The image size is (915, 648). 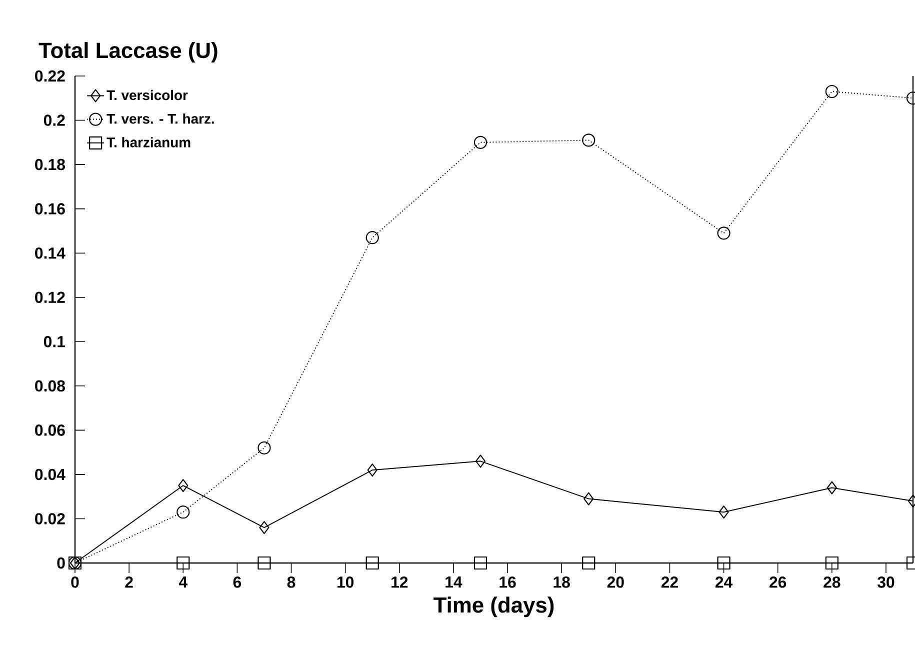 What do you see at coordinates (61, 563) in the screenshot?
I see `y-tick-label: 0` at bounding box center [61, 563].